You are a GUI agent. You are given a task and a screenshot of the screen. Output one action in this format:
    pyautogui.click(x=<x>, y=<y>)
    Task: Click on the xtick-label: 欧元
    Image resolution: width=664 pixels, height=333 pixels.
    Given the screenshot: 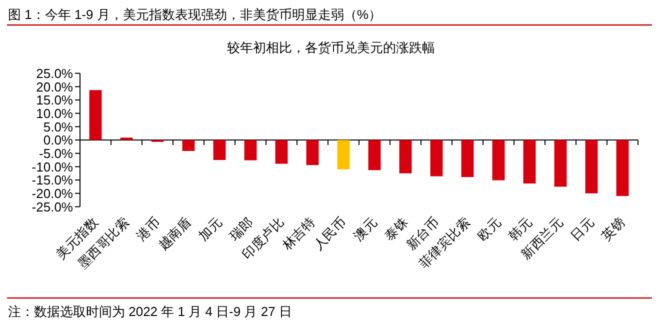 What is the action you would take?
    pyautogui.click(x=489, y=229)
    